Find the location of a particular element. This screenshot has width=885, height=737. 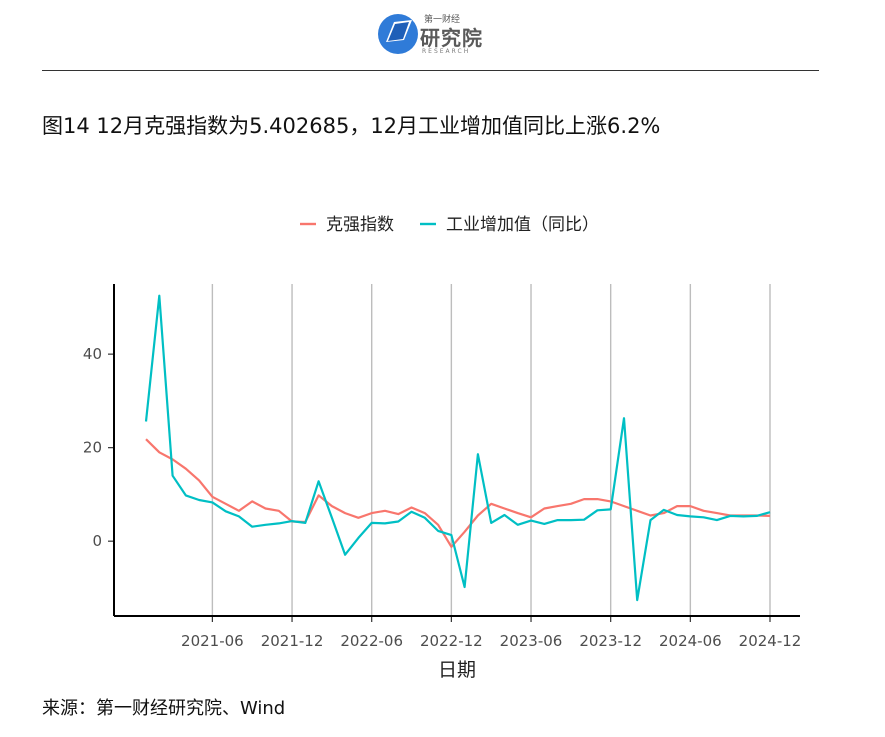

y-tick-label-40: 40 is located at coordinates (92, 354).